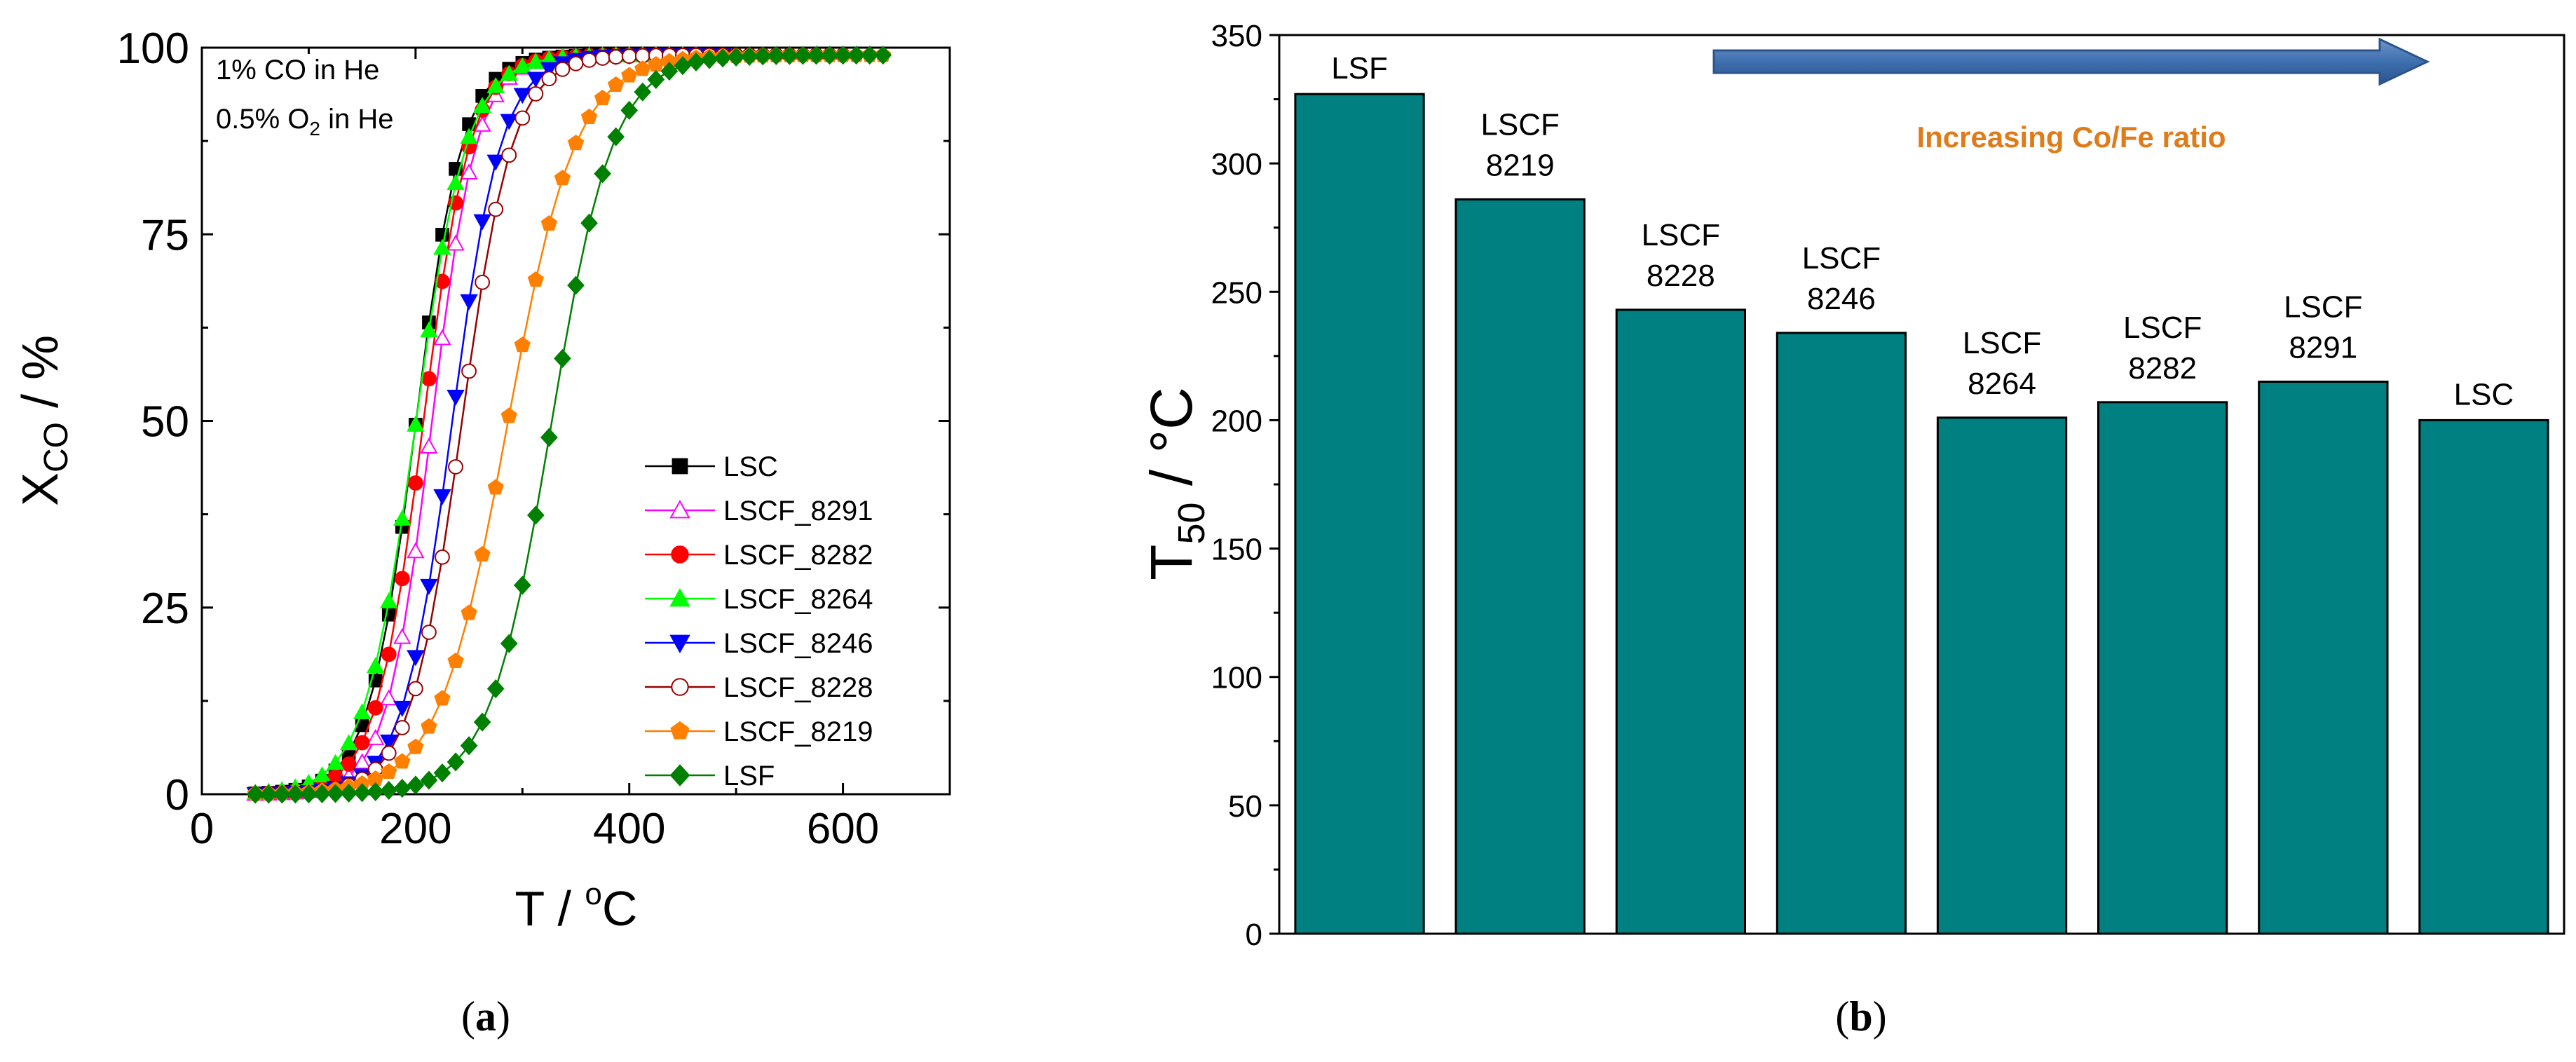 This screenshot has height=1062, width=2576. Describe the element at coordinates (1842, 299) in the screenshot. I see `bar-label-code: 8246` at that location.